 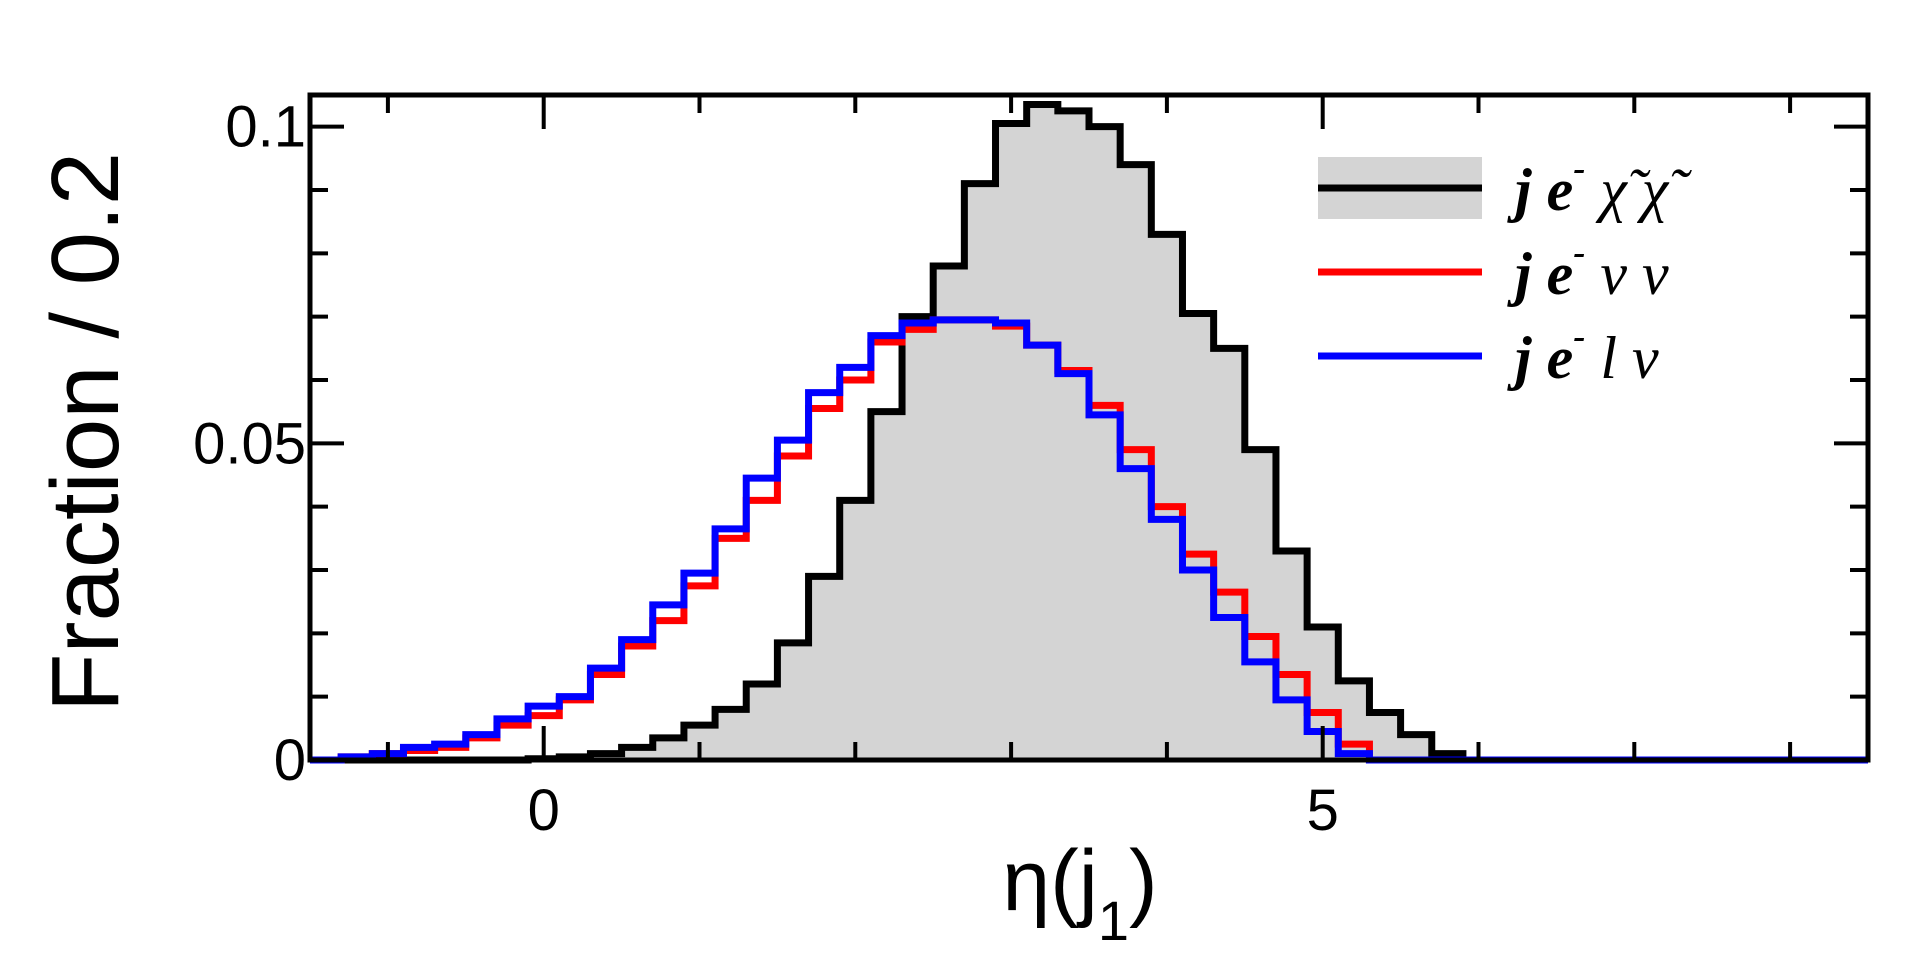 What do you see at coordinates (249, 443) in the screenshot?
I see `y-tick-label: 0.05` at bounding box center [249, 443].